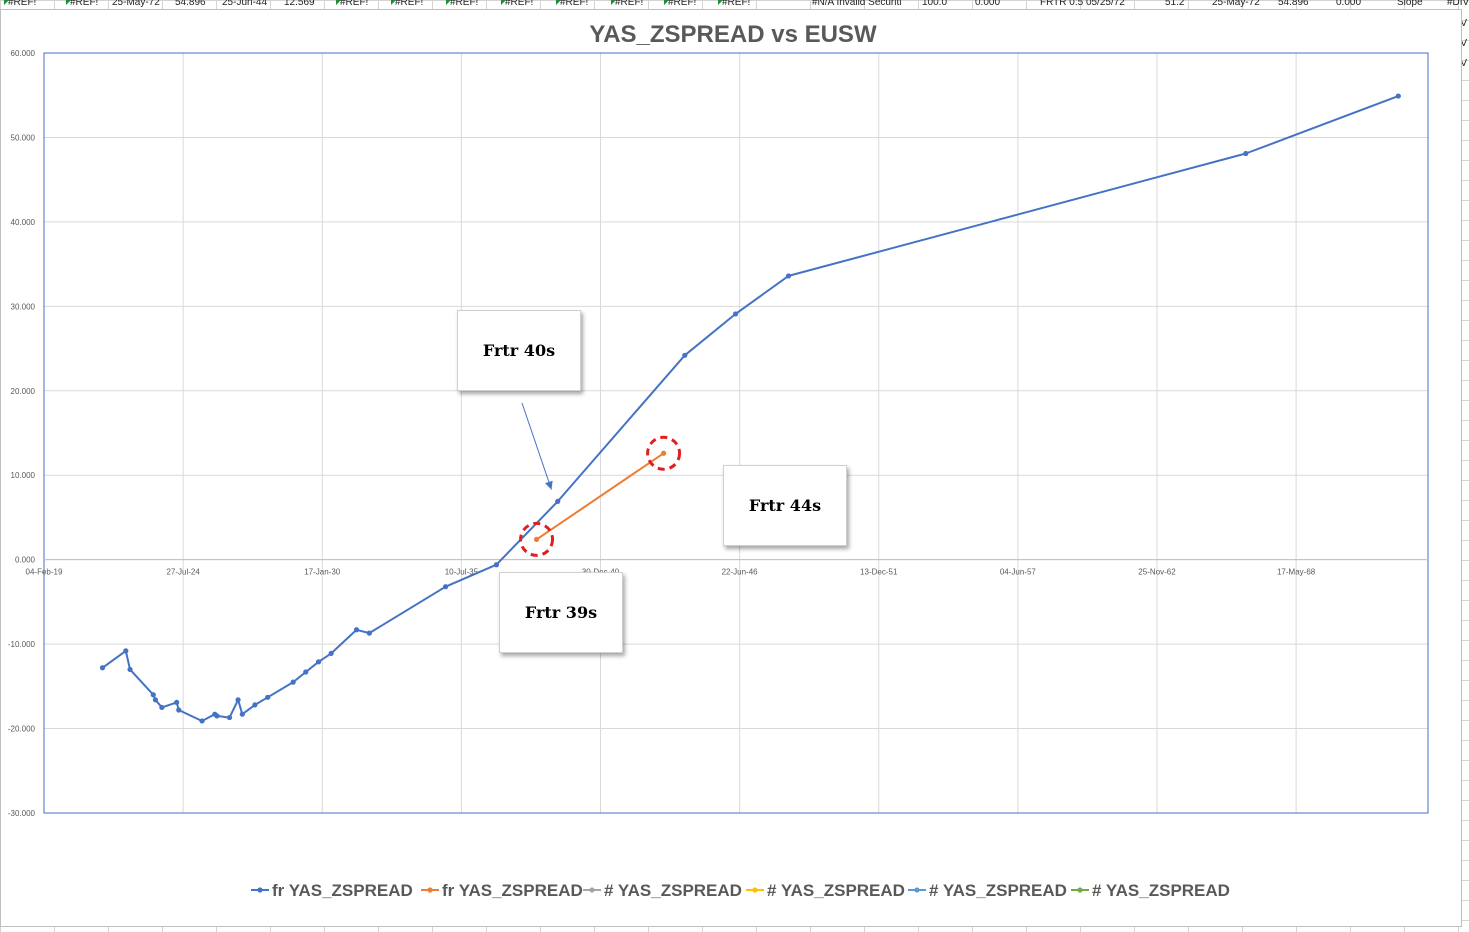 The width and height of the screenshot is (1469, 932). What do you see at coordinates (23, 391) in the screenshot?
I see `y-tick-label: 20.000` at bounding box center [23, 391].